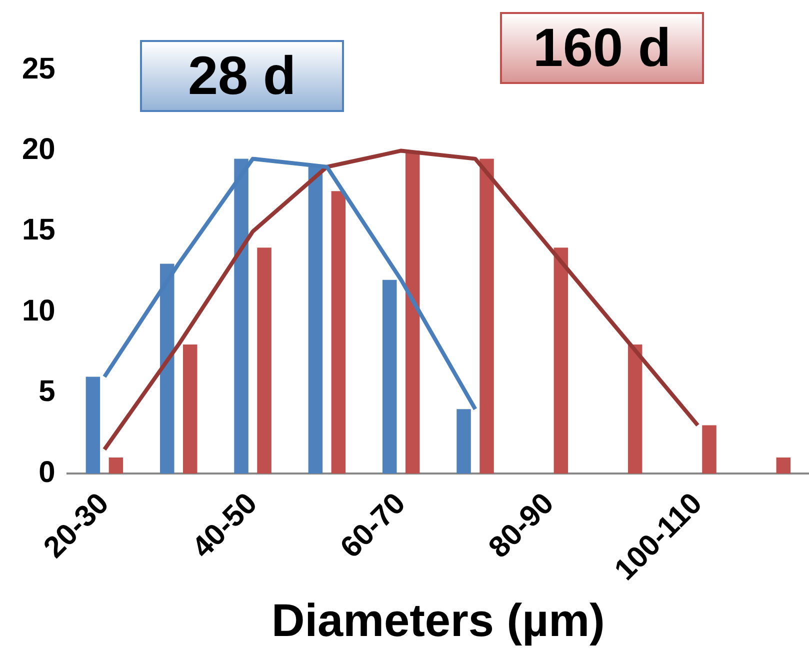 Image resolution: width=809 pixels, height=660 pixels. What do you see at coordinates (39, 230) in the screenshot?
I see `y-tick-label: 15` at bounding box center [39, 230].